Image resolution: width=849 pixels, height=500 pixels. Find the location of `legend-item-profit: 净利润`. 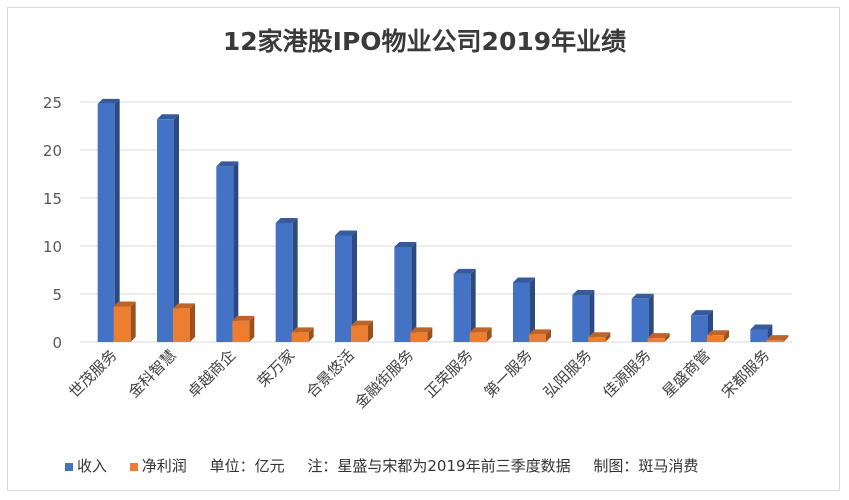

legend-item-profit: 净利润 is located at coordinates (158, 466).